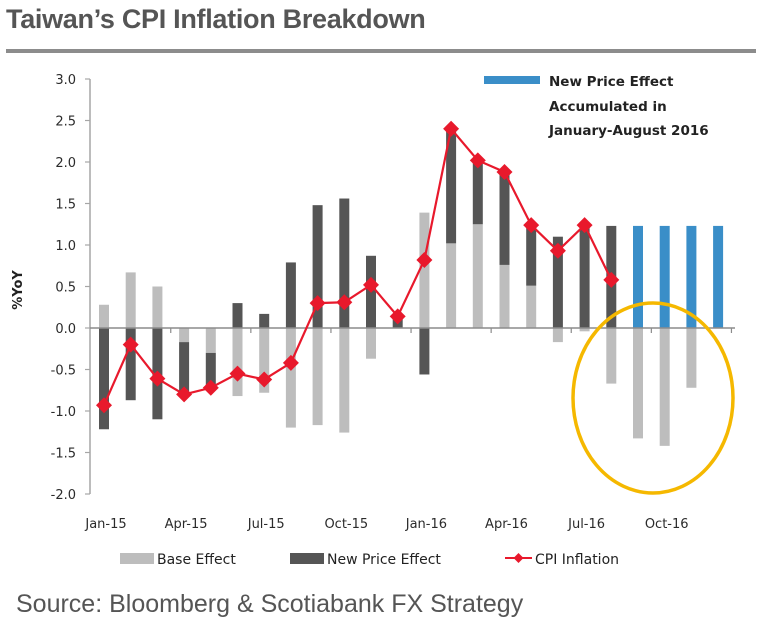 The image size is (768, 633). What do you see at coordinates (186, 524) in the screenshot?
I see `x-tick-label: Apr-15` at bounding box center [186, 524].